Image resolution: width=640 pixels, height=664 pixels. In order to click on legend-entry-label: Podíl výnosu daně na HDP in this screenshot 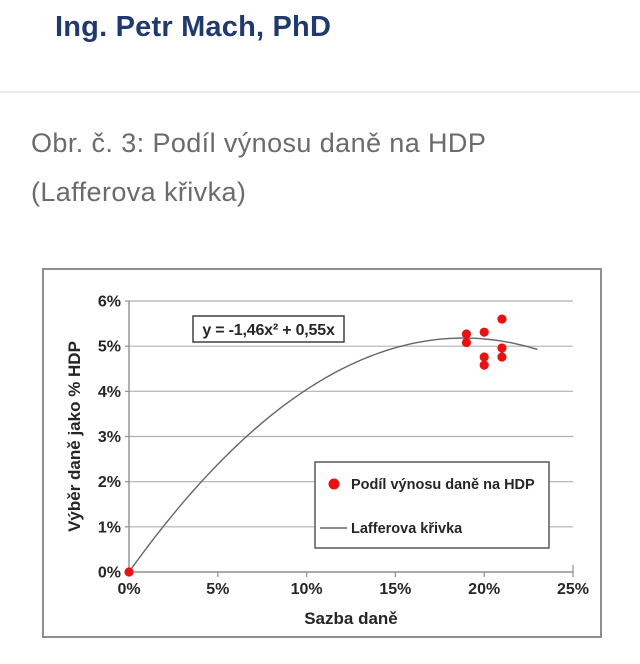, I will do `click(443, 485)`.